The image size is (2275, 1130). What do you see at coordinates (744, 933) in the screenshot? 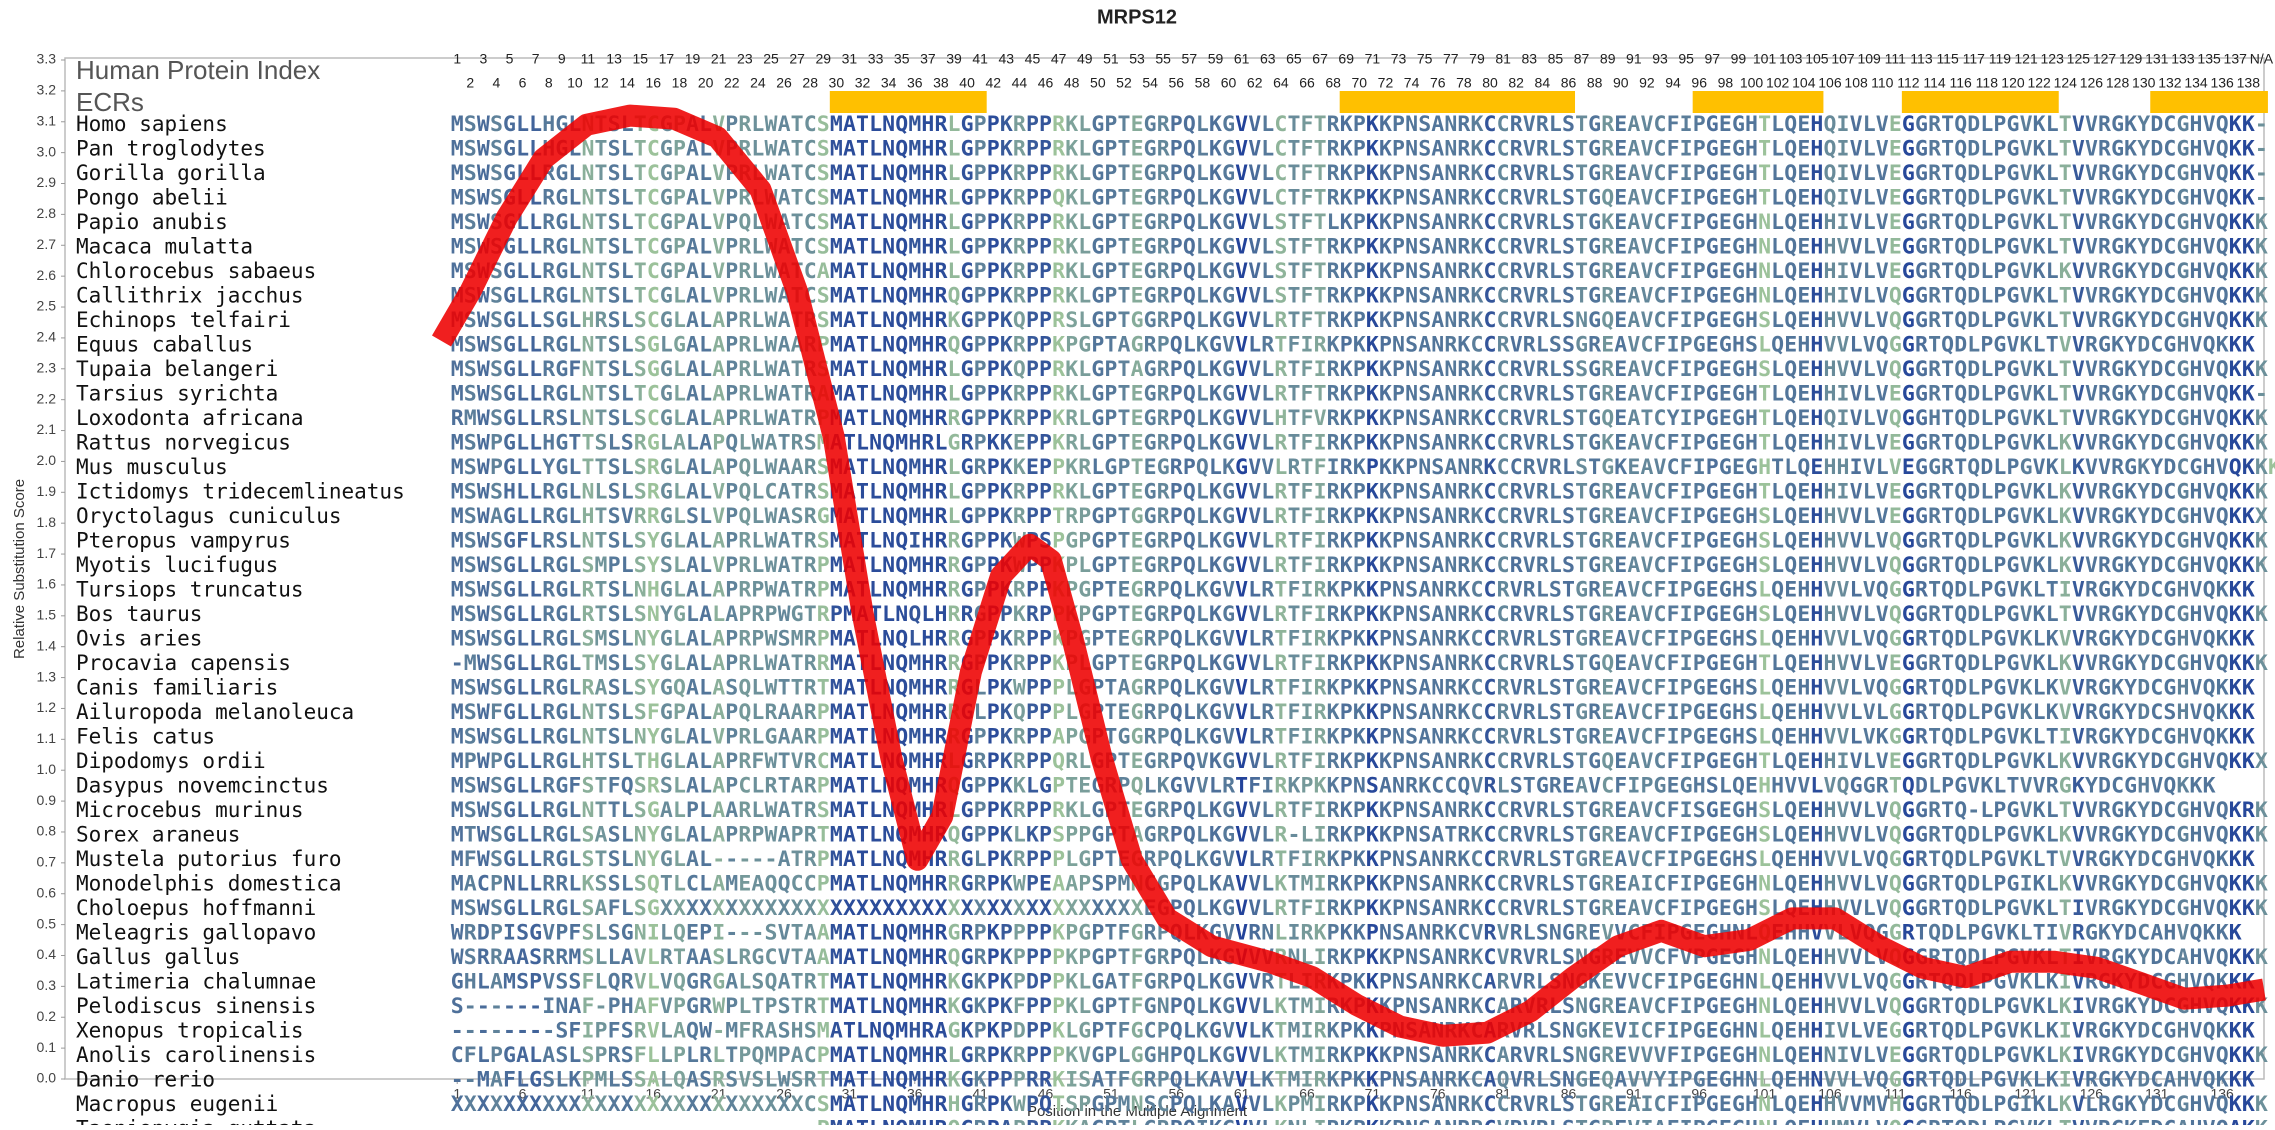
I see `residue: -` at bounding box center [744, 933].